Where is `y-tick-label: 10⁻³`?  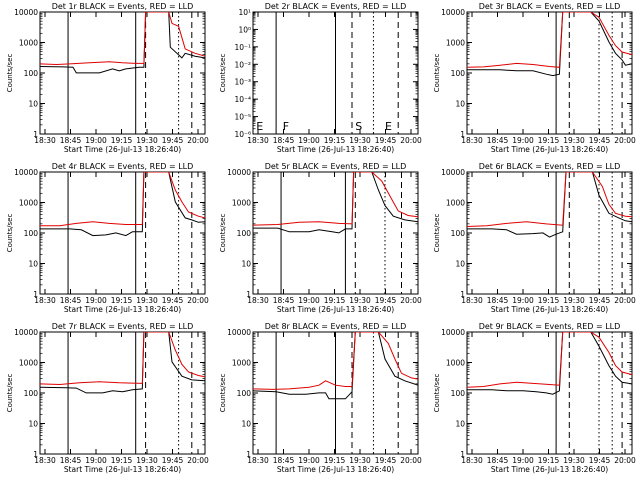
y-tick-label: 10⁻³ is located at coordinates (242, 82).